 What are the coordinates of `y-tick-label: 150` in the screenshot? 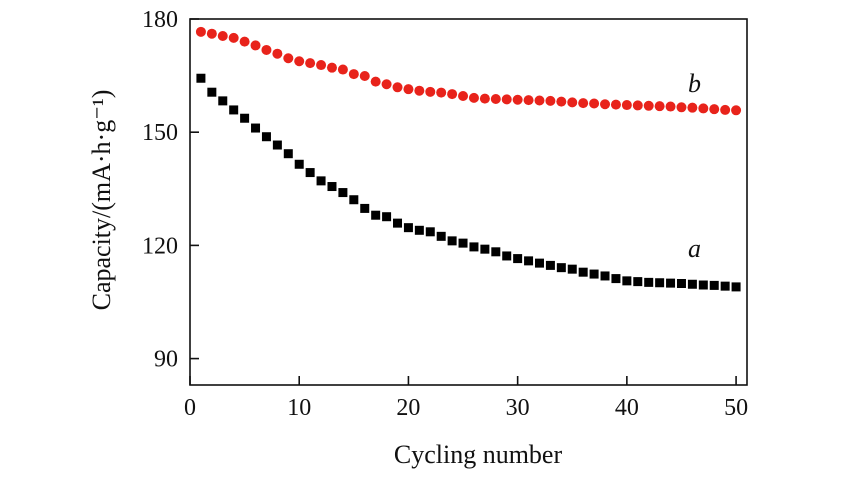 It's located at (160, 133).